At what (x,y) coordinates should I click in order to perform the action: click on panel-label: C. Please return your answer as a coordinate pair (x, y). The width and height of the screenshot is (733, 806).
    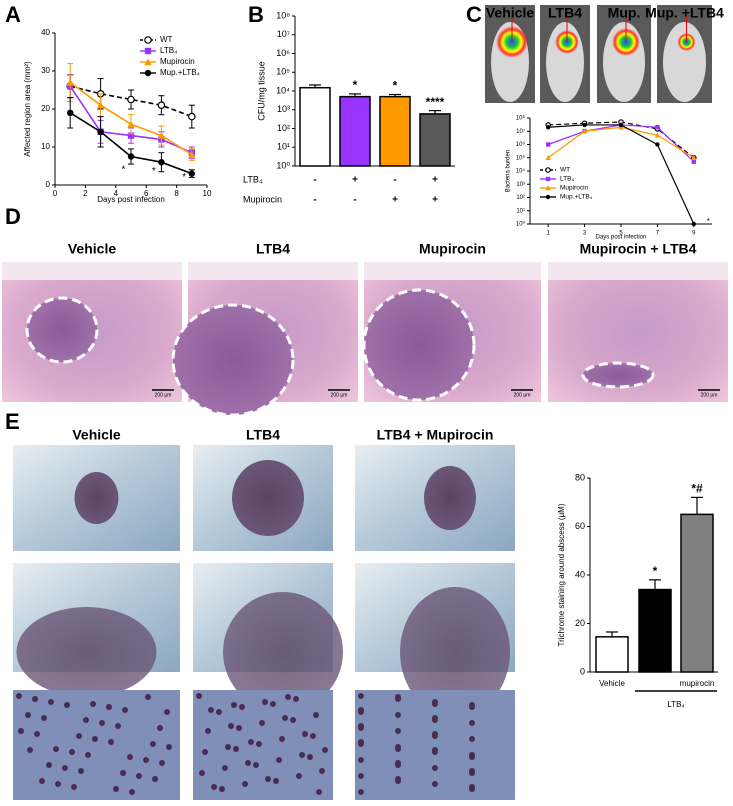
    Looking at the image, I should click on (474, 14).